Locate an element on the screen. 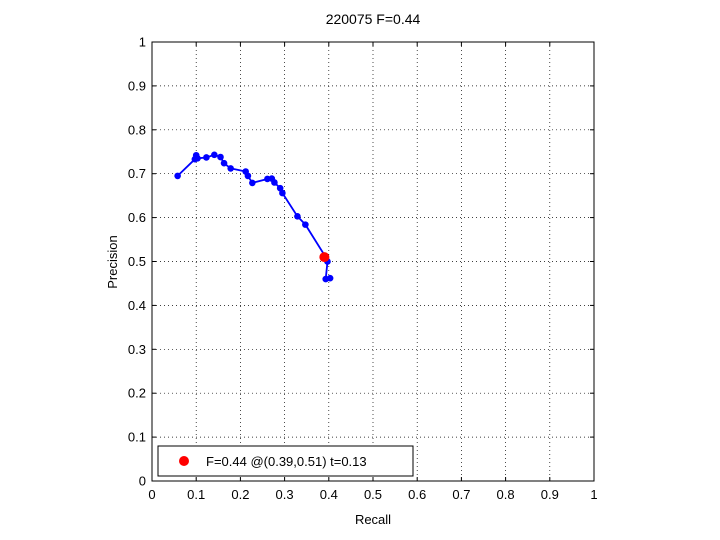  x-tick-label: 0.1 is located at coordinates (196, 494).